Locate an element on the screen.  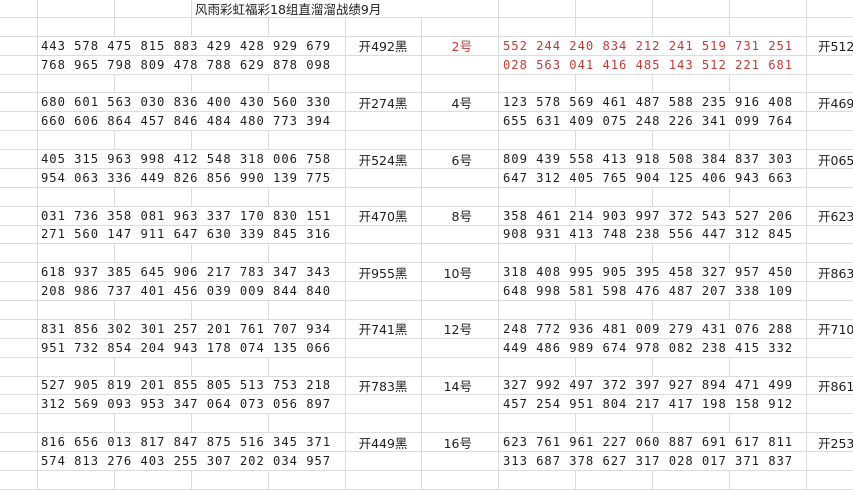
sheet-title: 风雨彩虹福彩18组直溜溜战绩9月 is located at coordinates (288, 9).